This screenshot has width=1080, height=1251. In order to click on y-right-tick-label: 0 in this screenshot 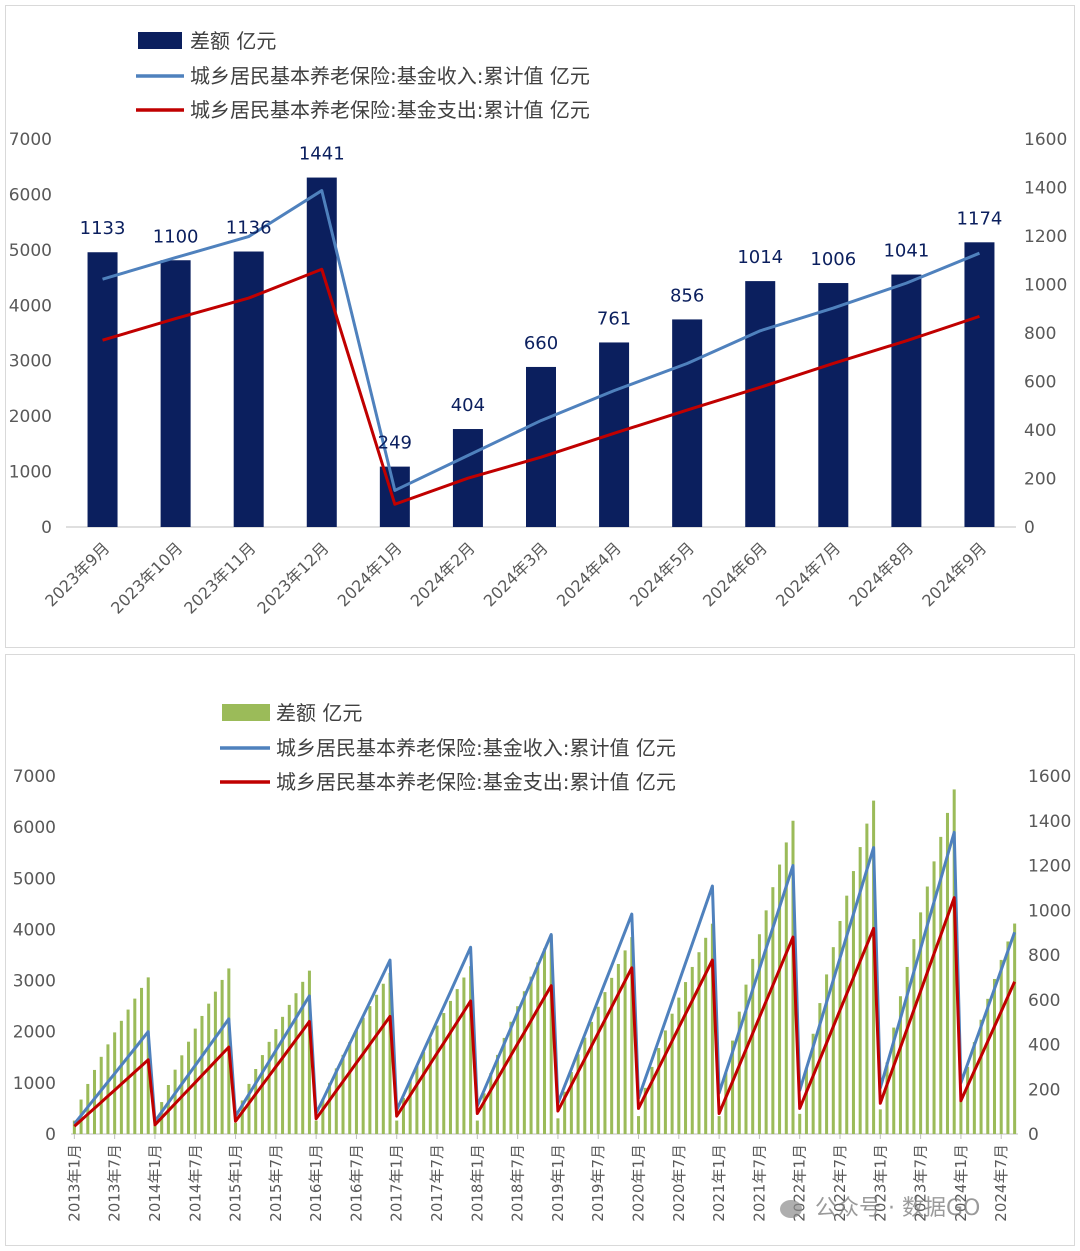, I will do `click(1033, 1135)`.